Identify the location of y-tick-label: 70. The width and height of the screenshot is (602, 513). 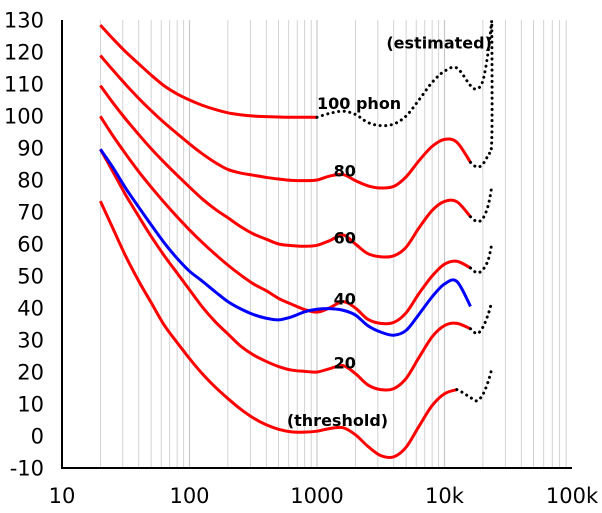
(30, 213).